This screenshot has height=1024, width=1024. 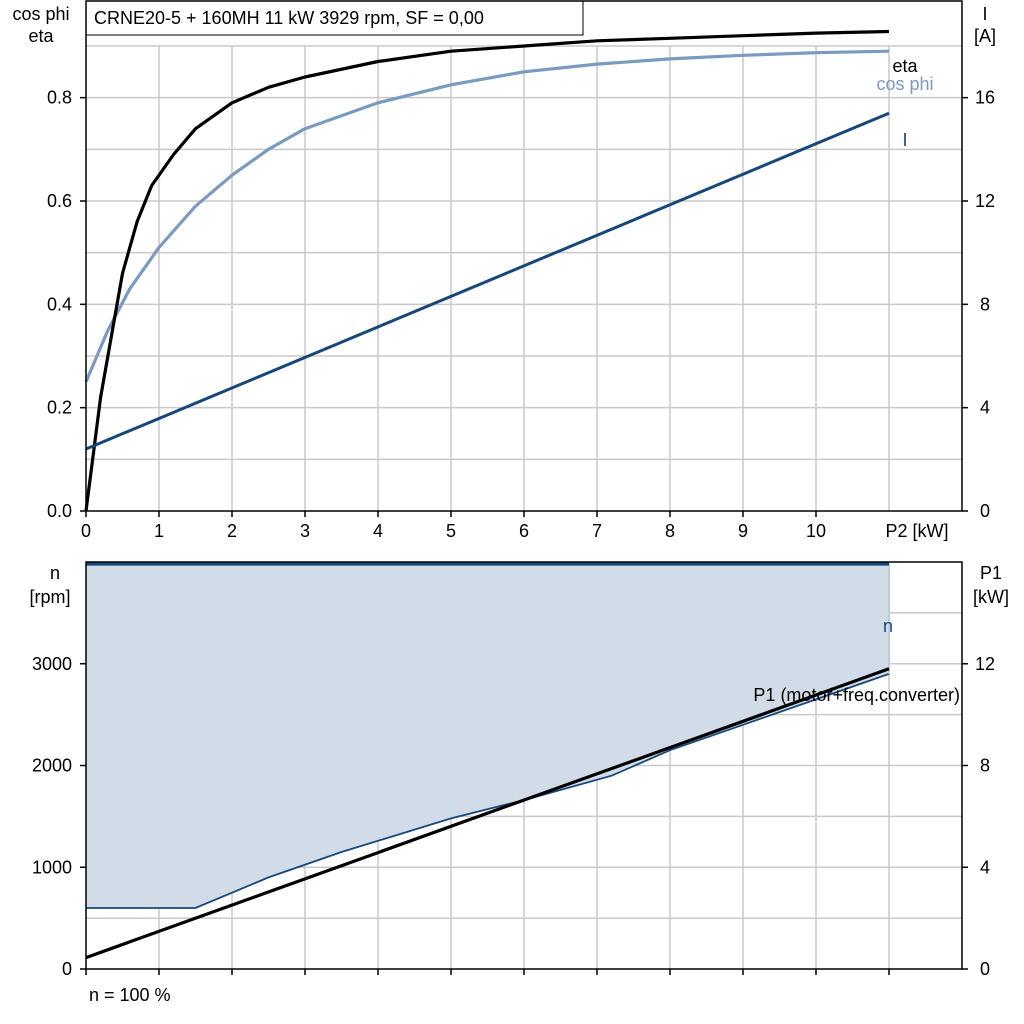 What do you see at coordinates (41, 36) in the screenshot?
I see `top-left-axis-label-2: eta` at bounding box center [41, 36].